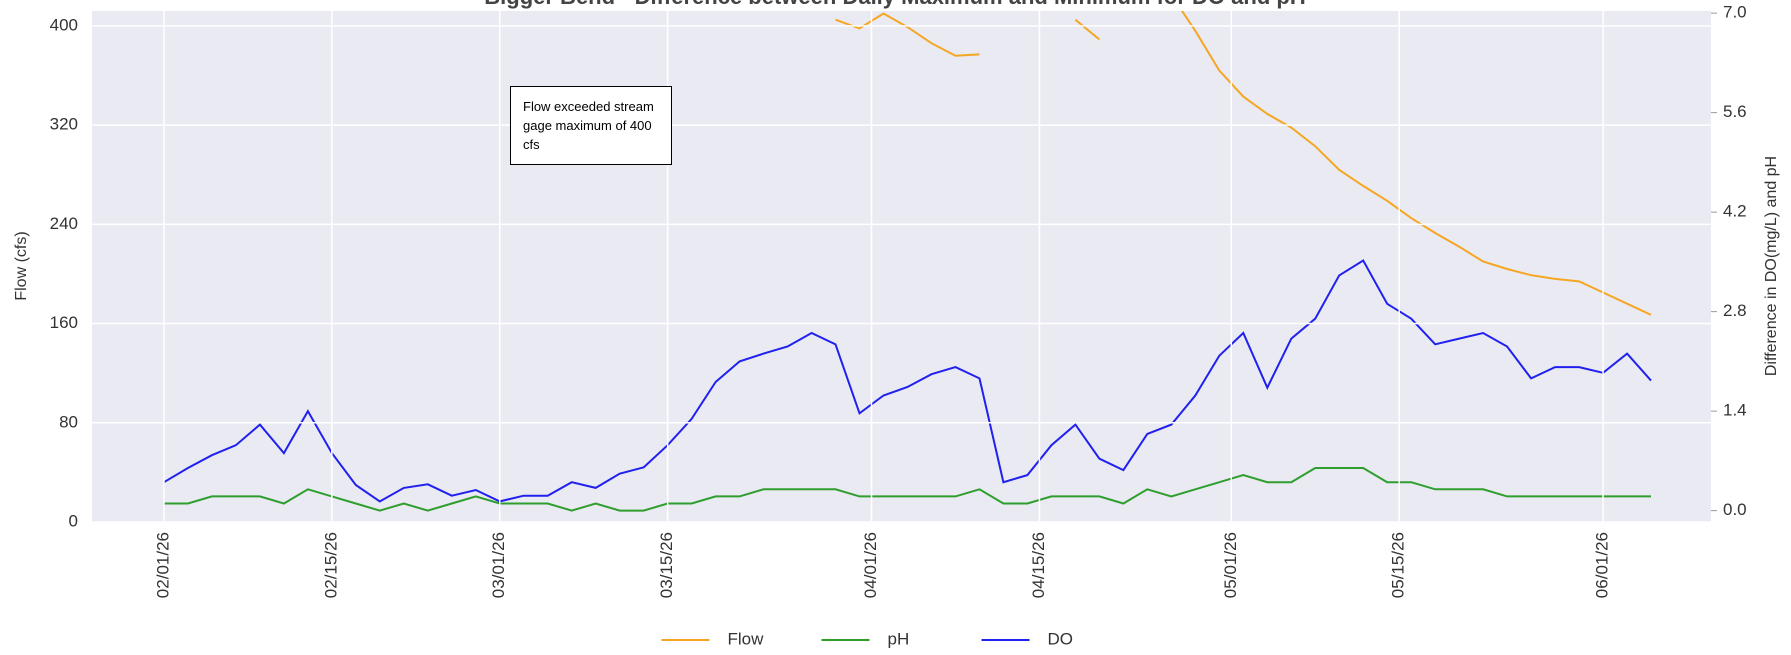 Image resolution: width=1791 pixels, height=655 pixels. Describe the element at coordinates (64, 223) in the screenshot. I see `y-tick-label: 240` at that location.